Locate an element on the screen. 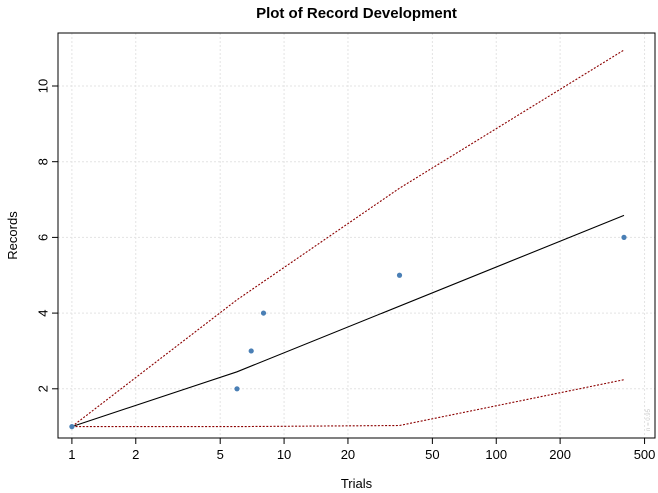 The image size is (658, 493). chart-title: Plot of Record Development is located at coordinates (356, 13).